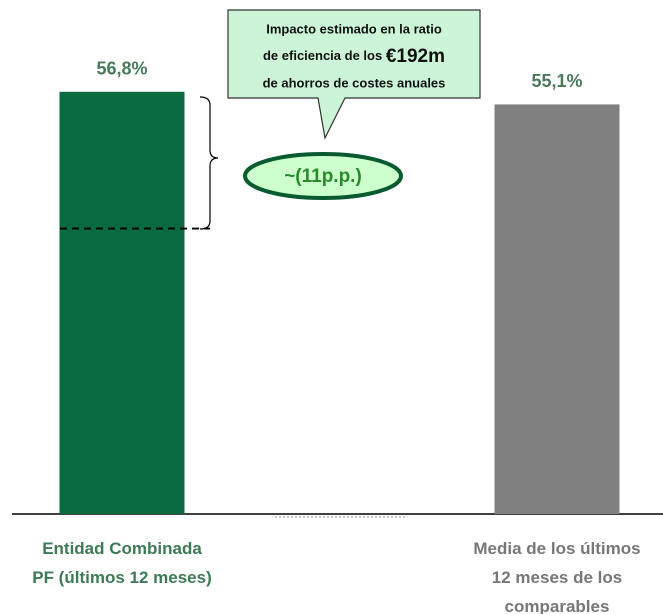 The width and height of the screenshot is (663, 614). I want to click on callout-line: de eficiencia de los €192m, so click(354, 56).